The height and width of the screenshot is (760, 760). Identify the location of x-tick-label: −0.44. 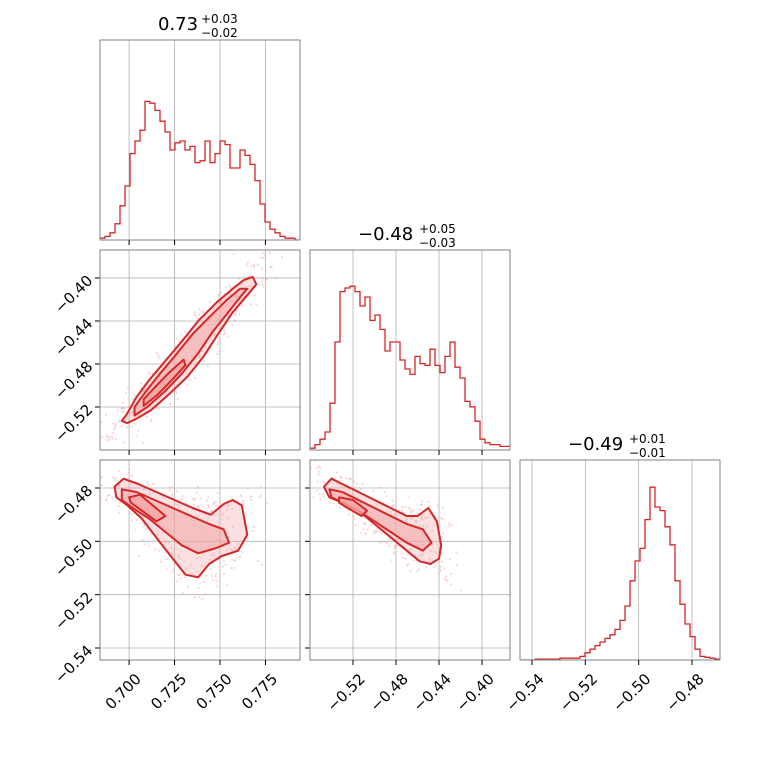
(432, 692).